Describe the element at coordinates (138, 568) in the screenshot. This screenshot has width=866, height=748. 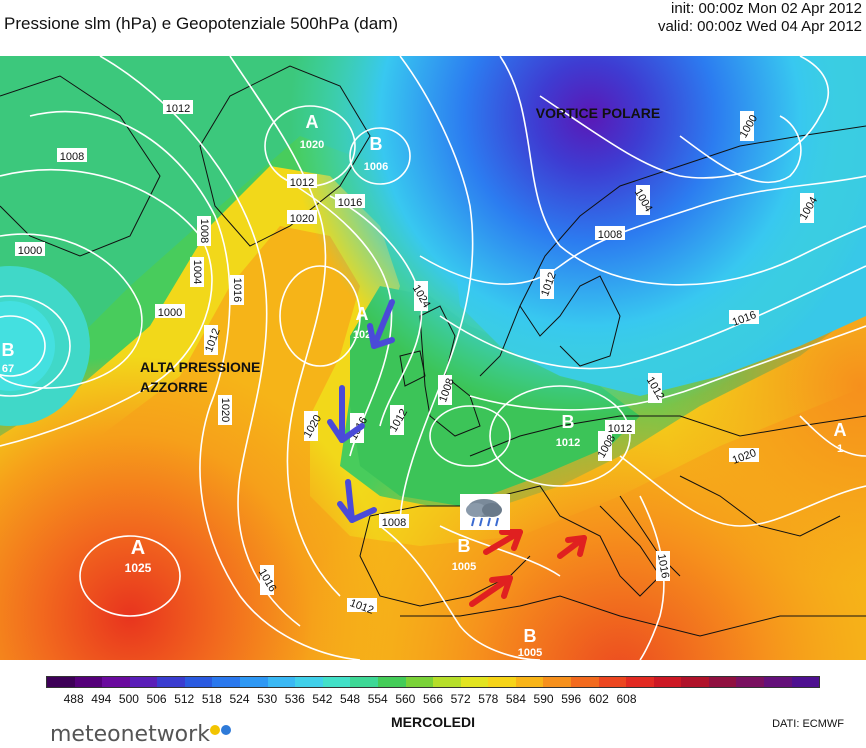
I see `svg-text: 1025` at that location.